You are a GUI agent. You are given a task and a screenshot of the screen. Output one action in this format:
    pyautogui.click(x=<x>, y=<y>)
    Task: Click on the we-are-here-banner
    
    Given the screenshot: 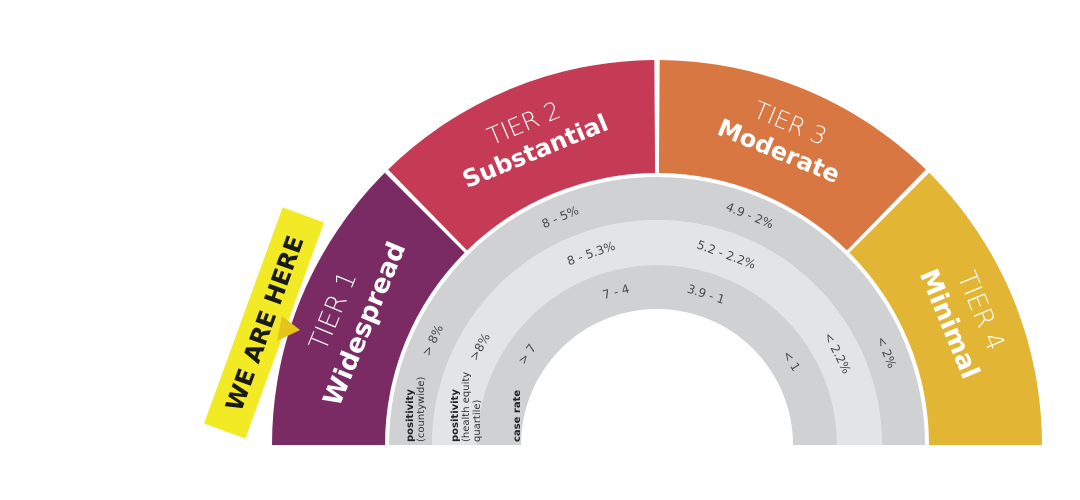 What is the action you would take?
    pyautogui.click(x=264, y=323)
    